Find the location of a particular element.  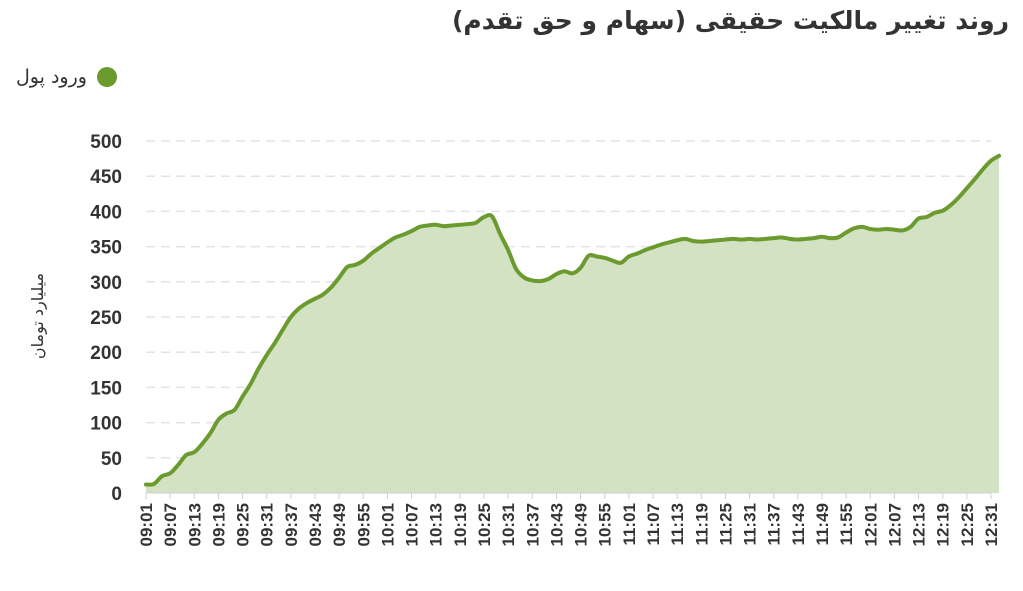

y-tick-label: 100 is located at coordinates (106, 424).